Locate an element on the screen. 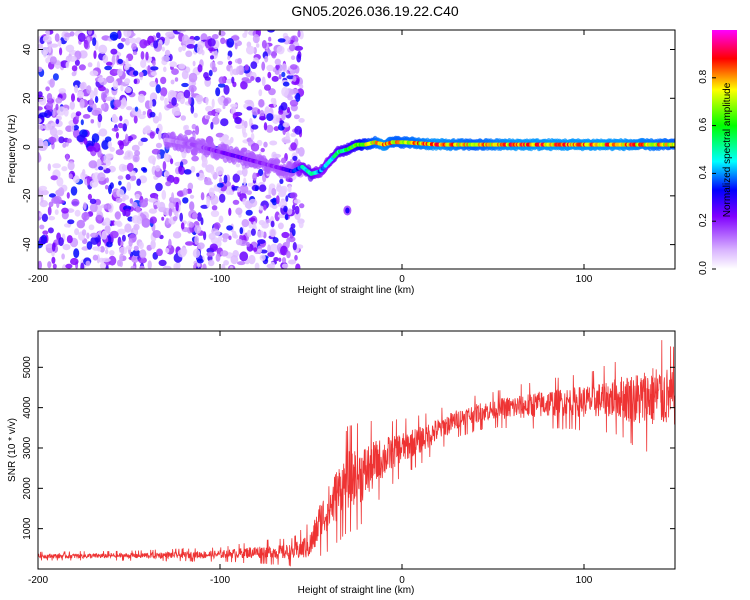 The width and height of the screenshot is (750, 600). snr-y-tick-label: 4000 is located at coordinates (27, 407).